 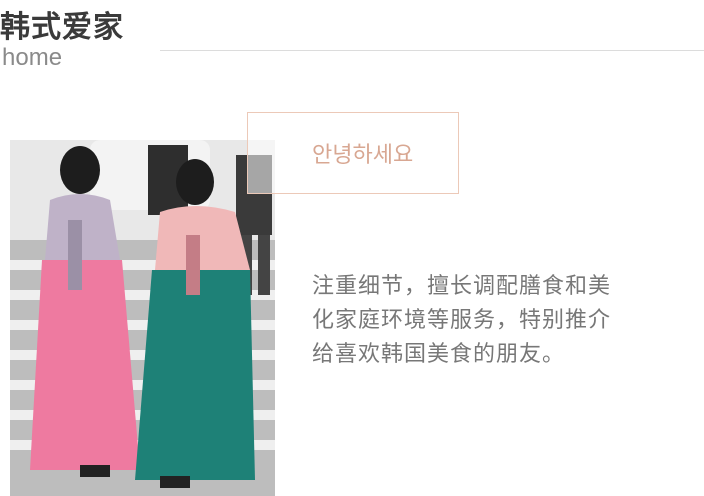 What do you see at coordinates (462, 320) in the screenshot?
I see `description-line: 化家庭环境等服务，特别推介` at bounding box center [462, 320].